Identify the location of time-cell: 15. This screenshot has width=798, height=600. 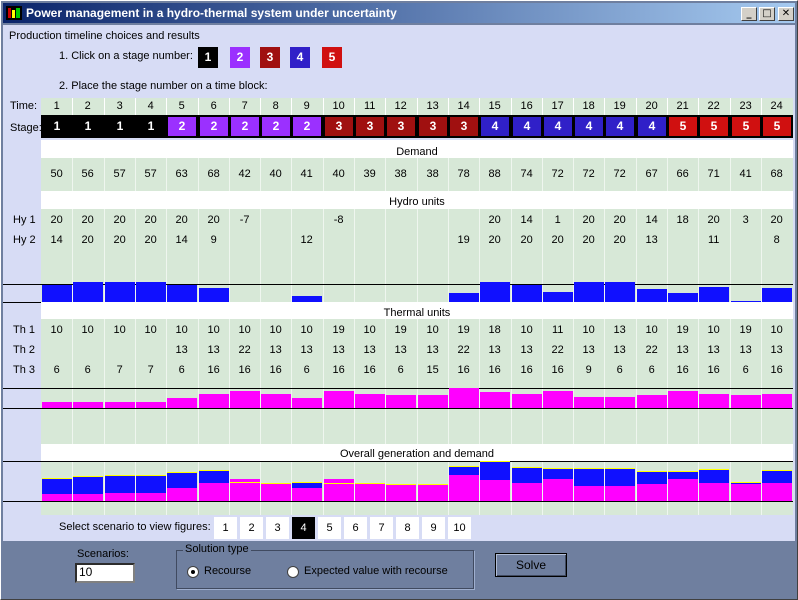
(494, 106).